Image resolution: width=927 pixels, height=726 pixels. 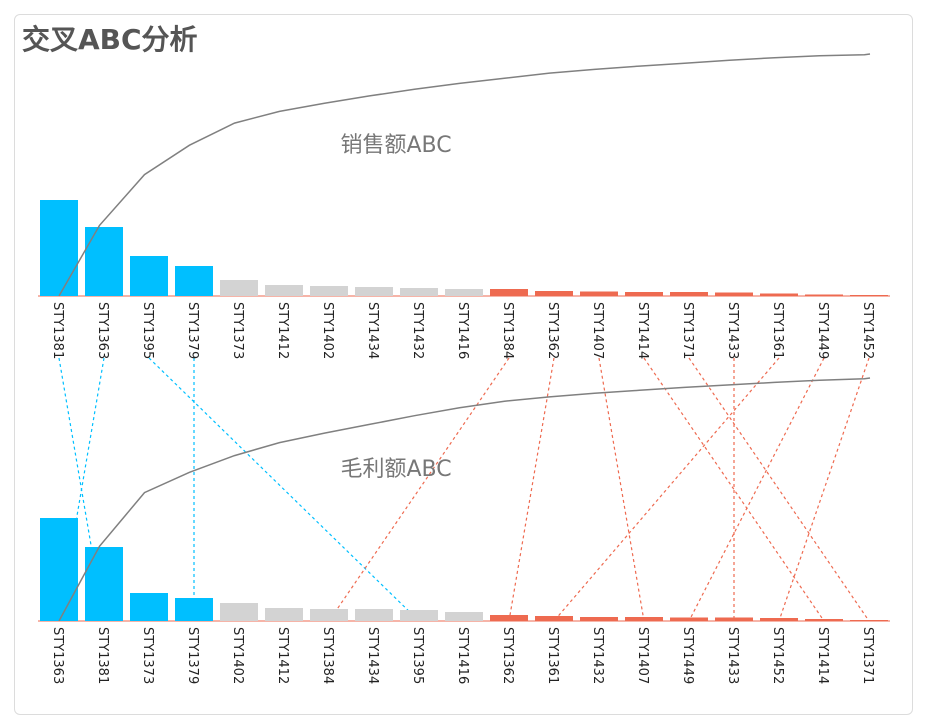 What do you see at coordinates (395, 145) in the screenshot?
I see `panel-title: 销售额ABC` at bounding box center [395, 145].